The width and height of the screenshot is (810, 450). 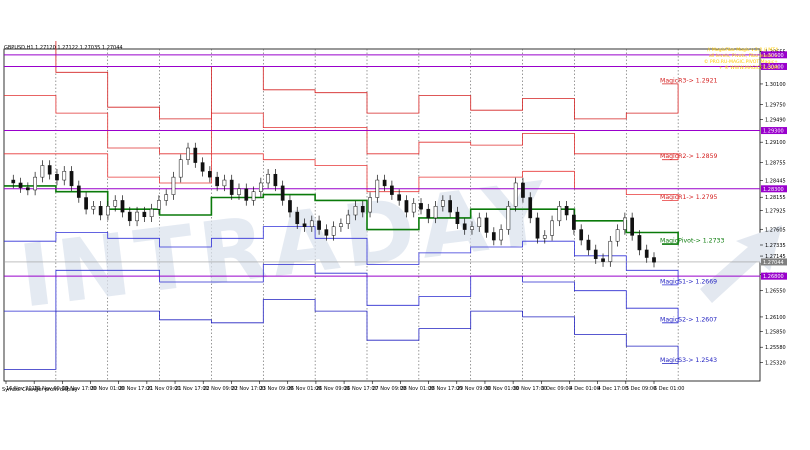 I want to click on info-line: // MagicFibo Magic v.2.0 // MT4, so click(x=742, y=50).